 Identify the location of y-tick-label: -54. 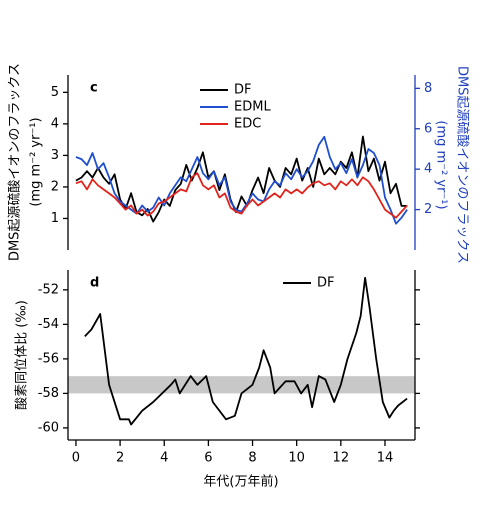
(48, 324).